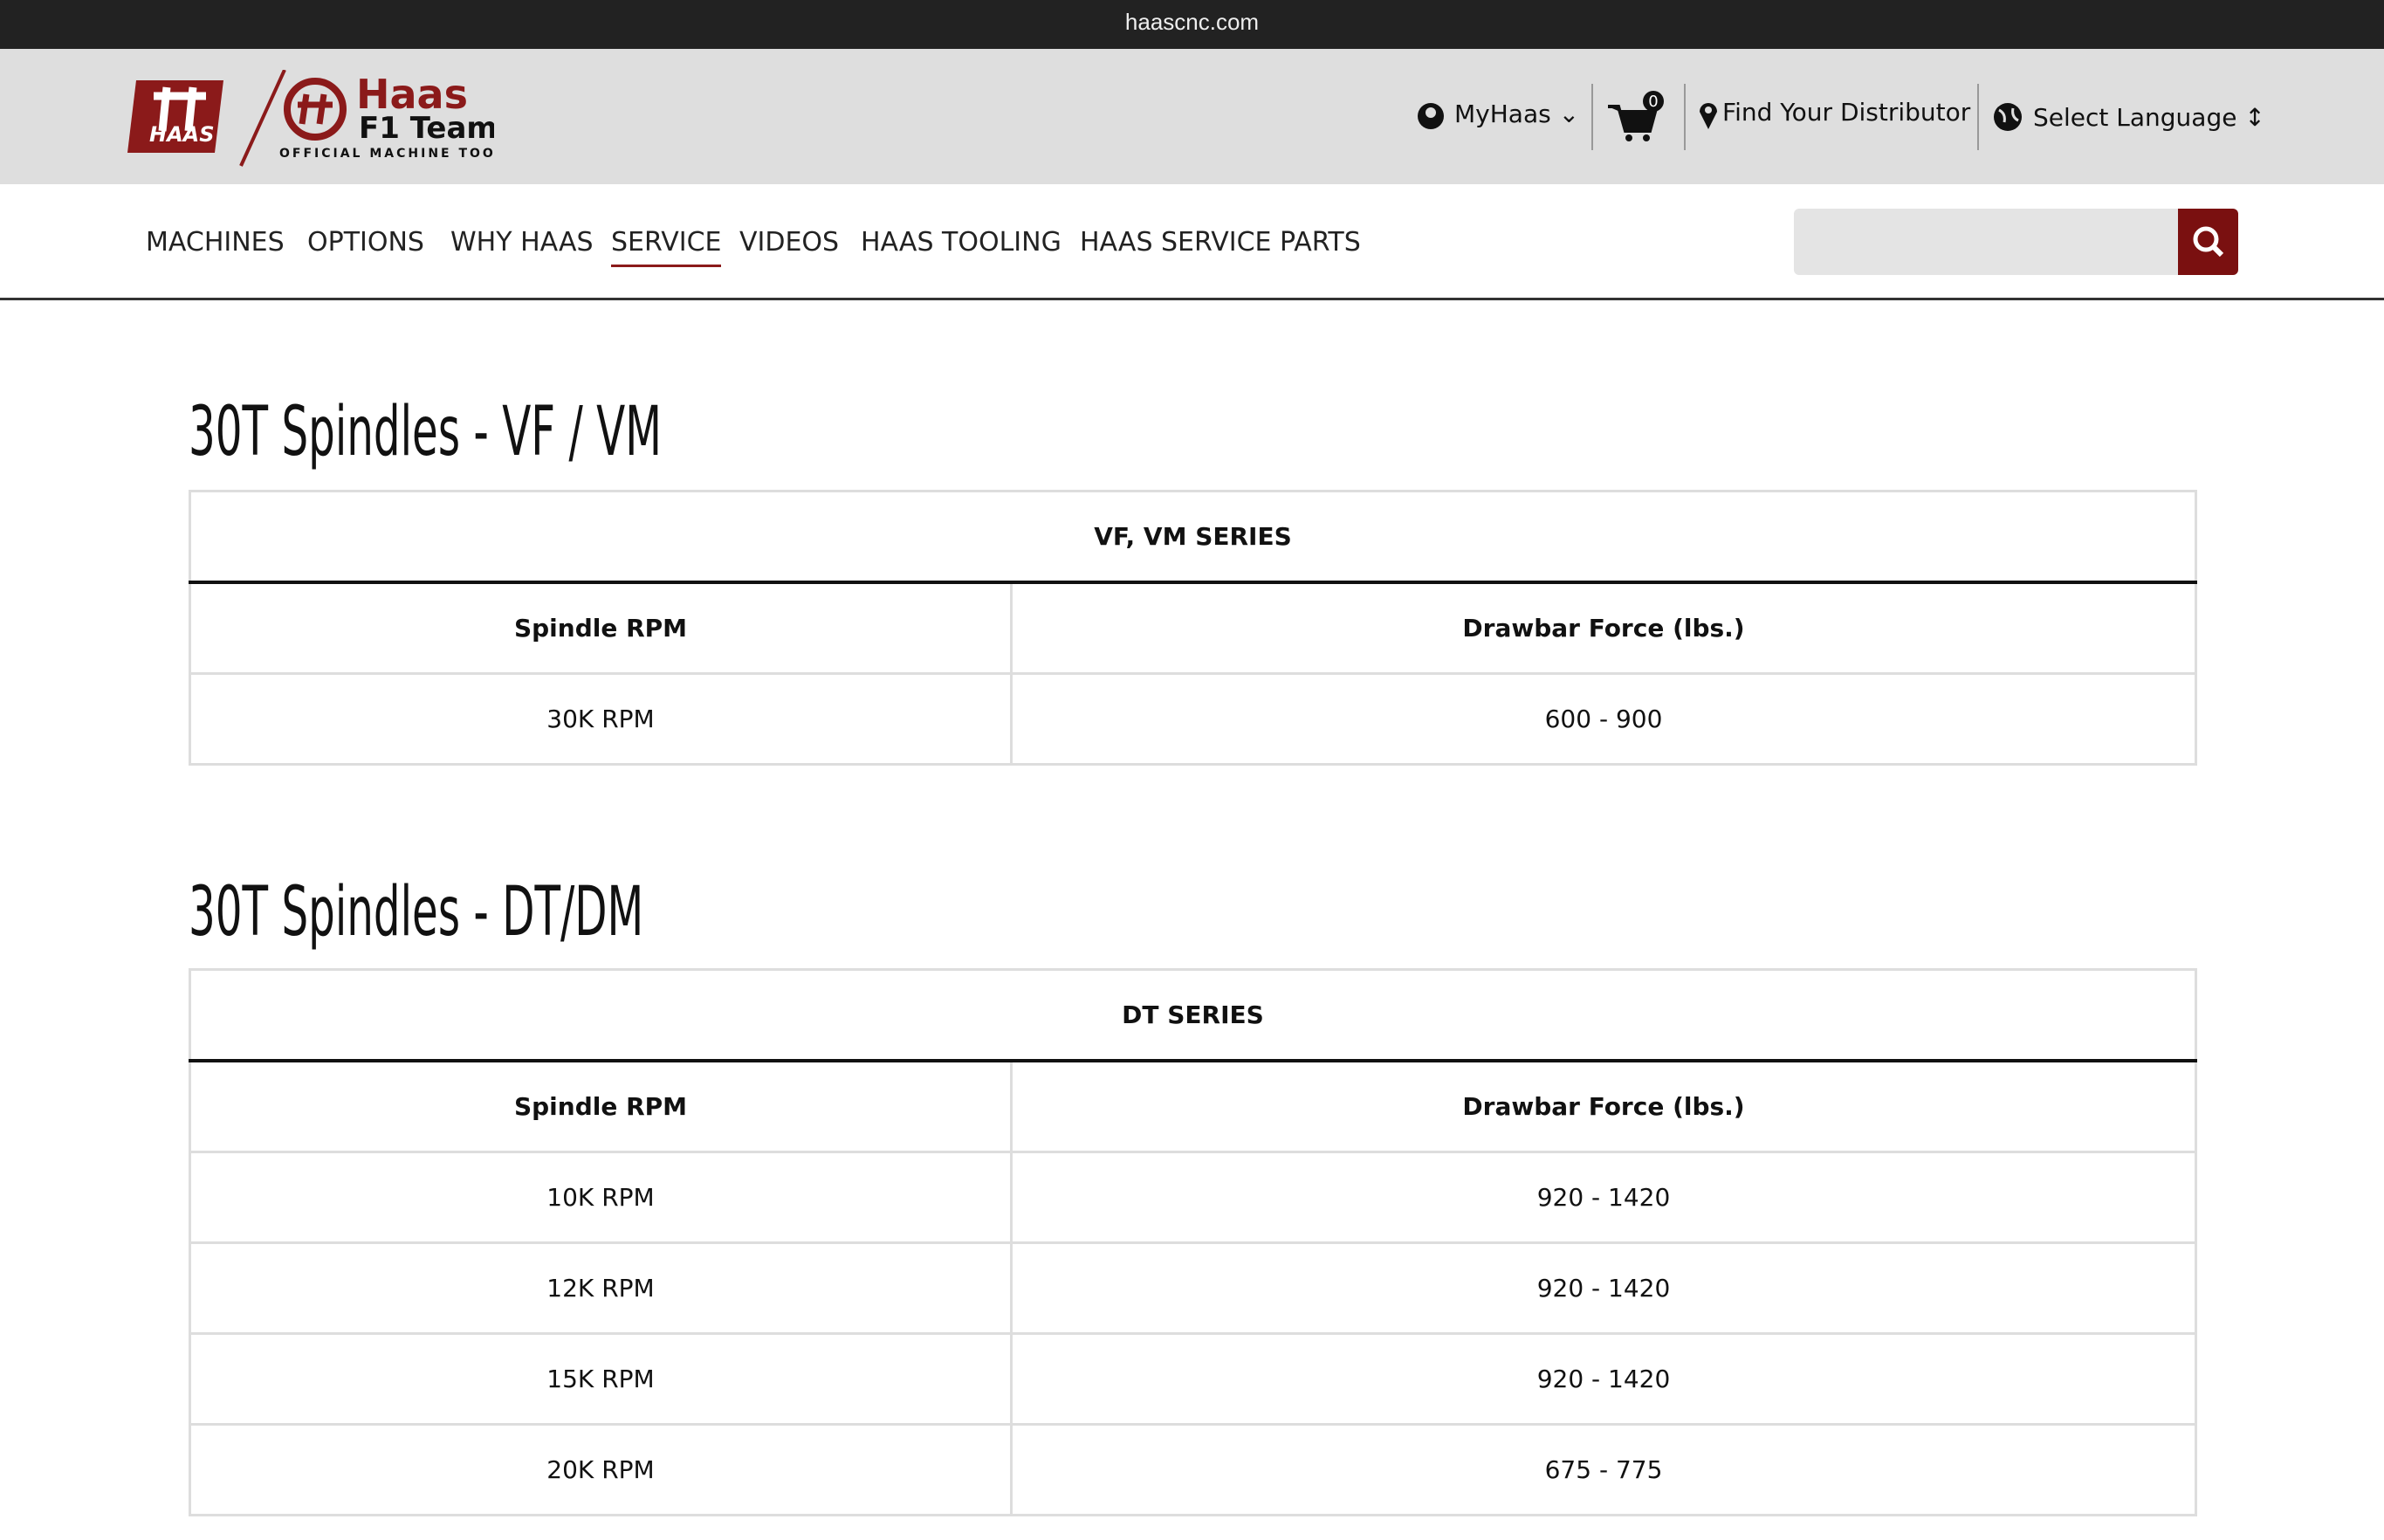 The image size is (2384, 1540). What do you see at coordinates (601, 1379) in the screenshot?
I see `table-cell: 15K RPM` at bounding box center [601, 1379].